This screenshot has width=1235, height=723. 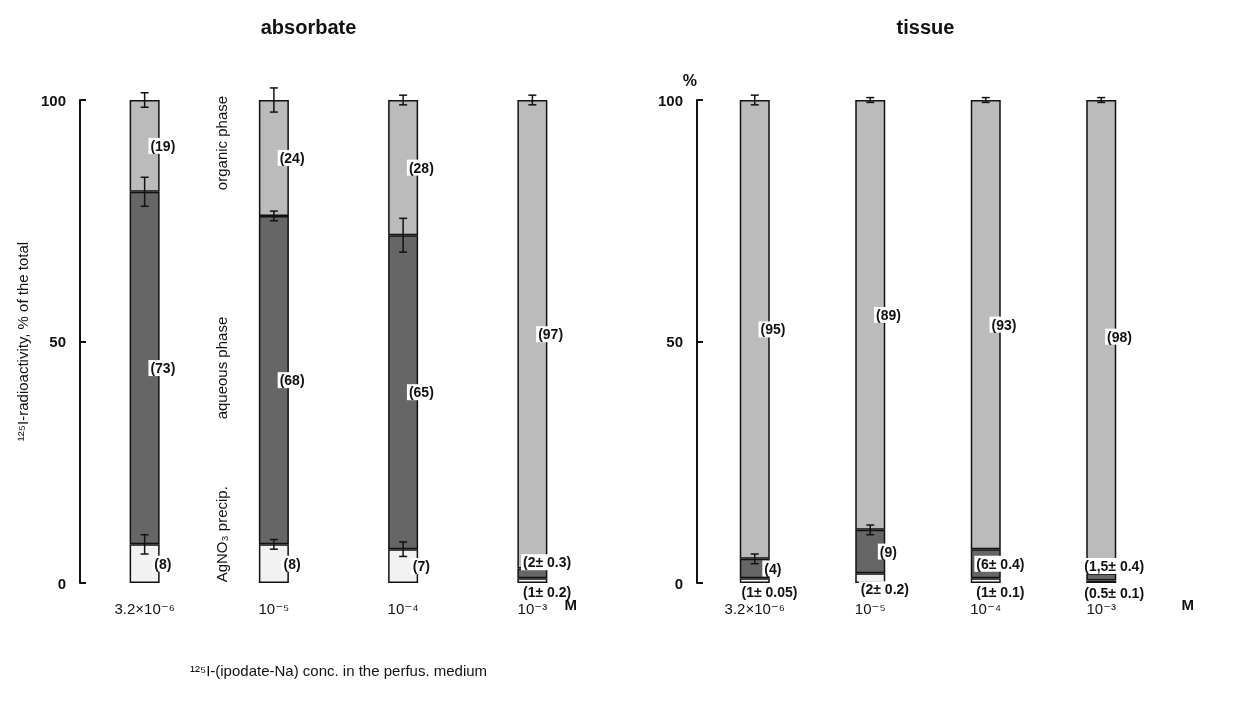 I want to click on text: M, so click(x=1187, y=604).